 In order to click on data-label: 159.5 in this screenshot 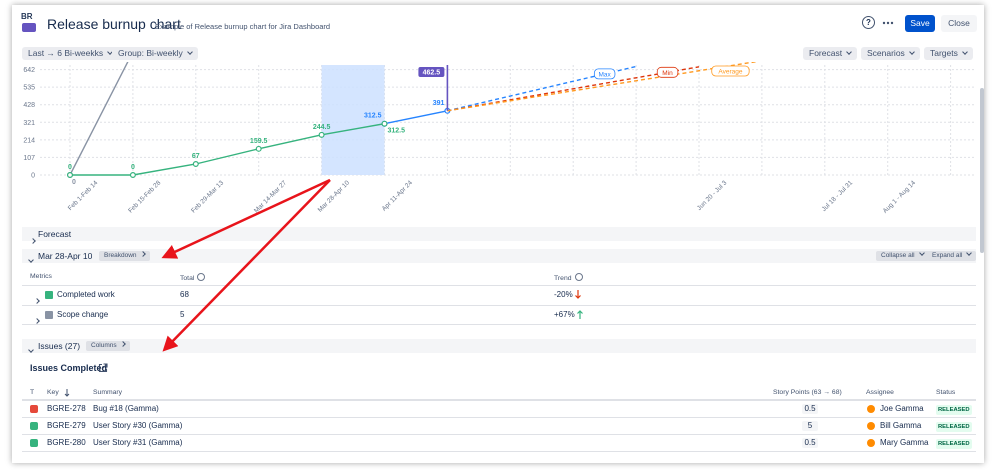, I will do `click(259, 141)`.